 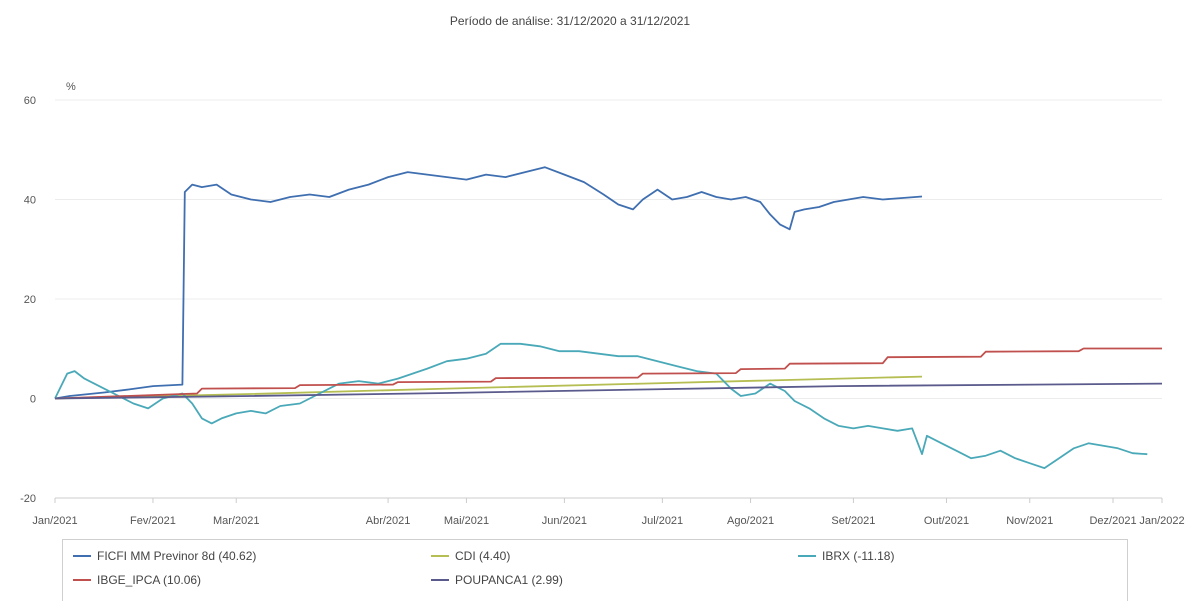 I want to click on x-tick-label: Mai/2021, so click(x=466, y=521).